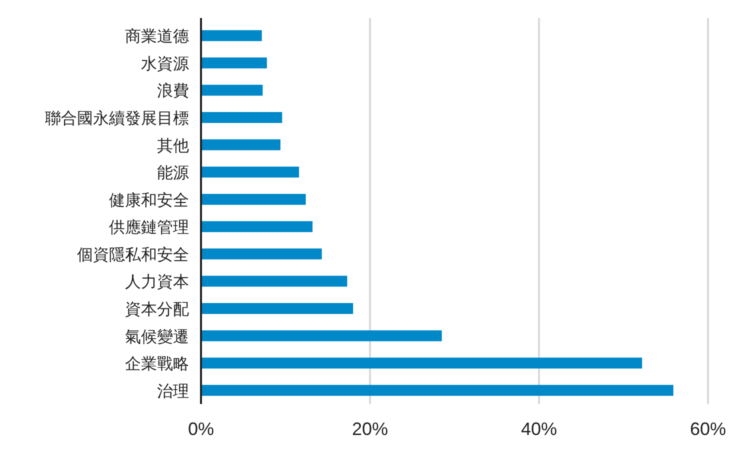 Image resolution: width=750 pixels, height=449 pixels. What do you see at coordinates (539, 429) in the screenshot?
I see `x-tick-label: 40%` at bounding box center [539, 429].